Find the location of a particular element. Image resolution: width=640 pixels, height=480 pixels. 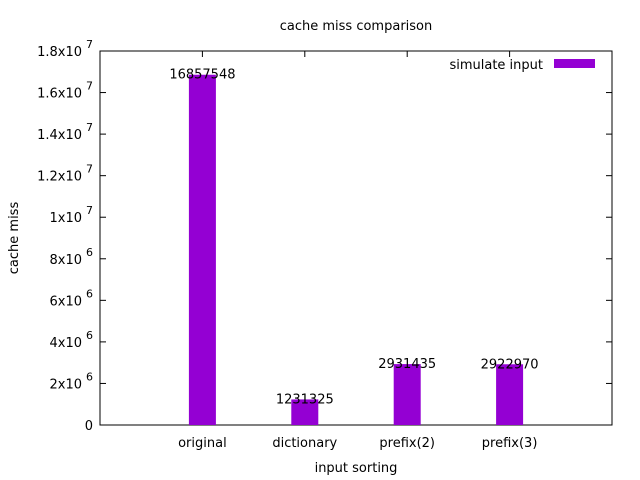

y-tick-label: 4x10 6 is located at coordinates (71, 340).